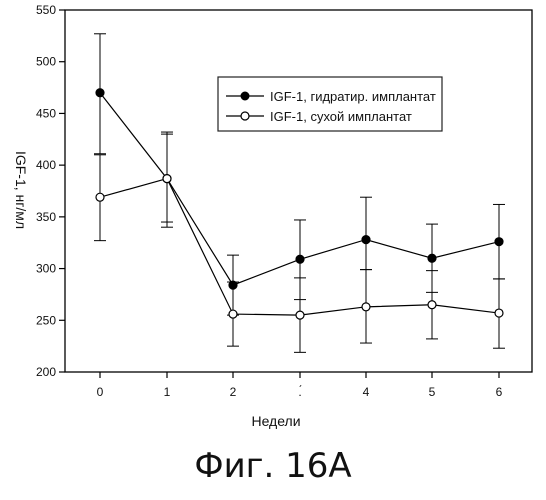 The image size is (546, 500). Describe the element at coordinates (46, 62) in the screenshot. I see `y-tick-label: 500` at that location.